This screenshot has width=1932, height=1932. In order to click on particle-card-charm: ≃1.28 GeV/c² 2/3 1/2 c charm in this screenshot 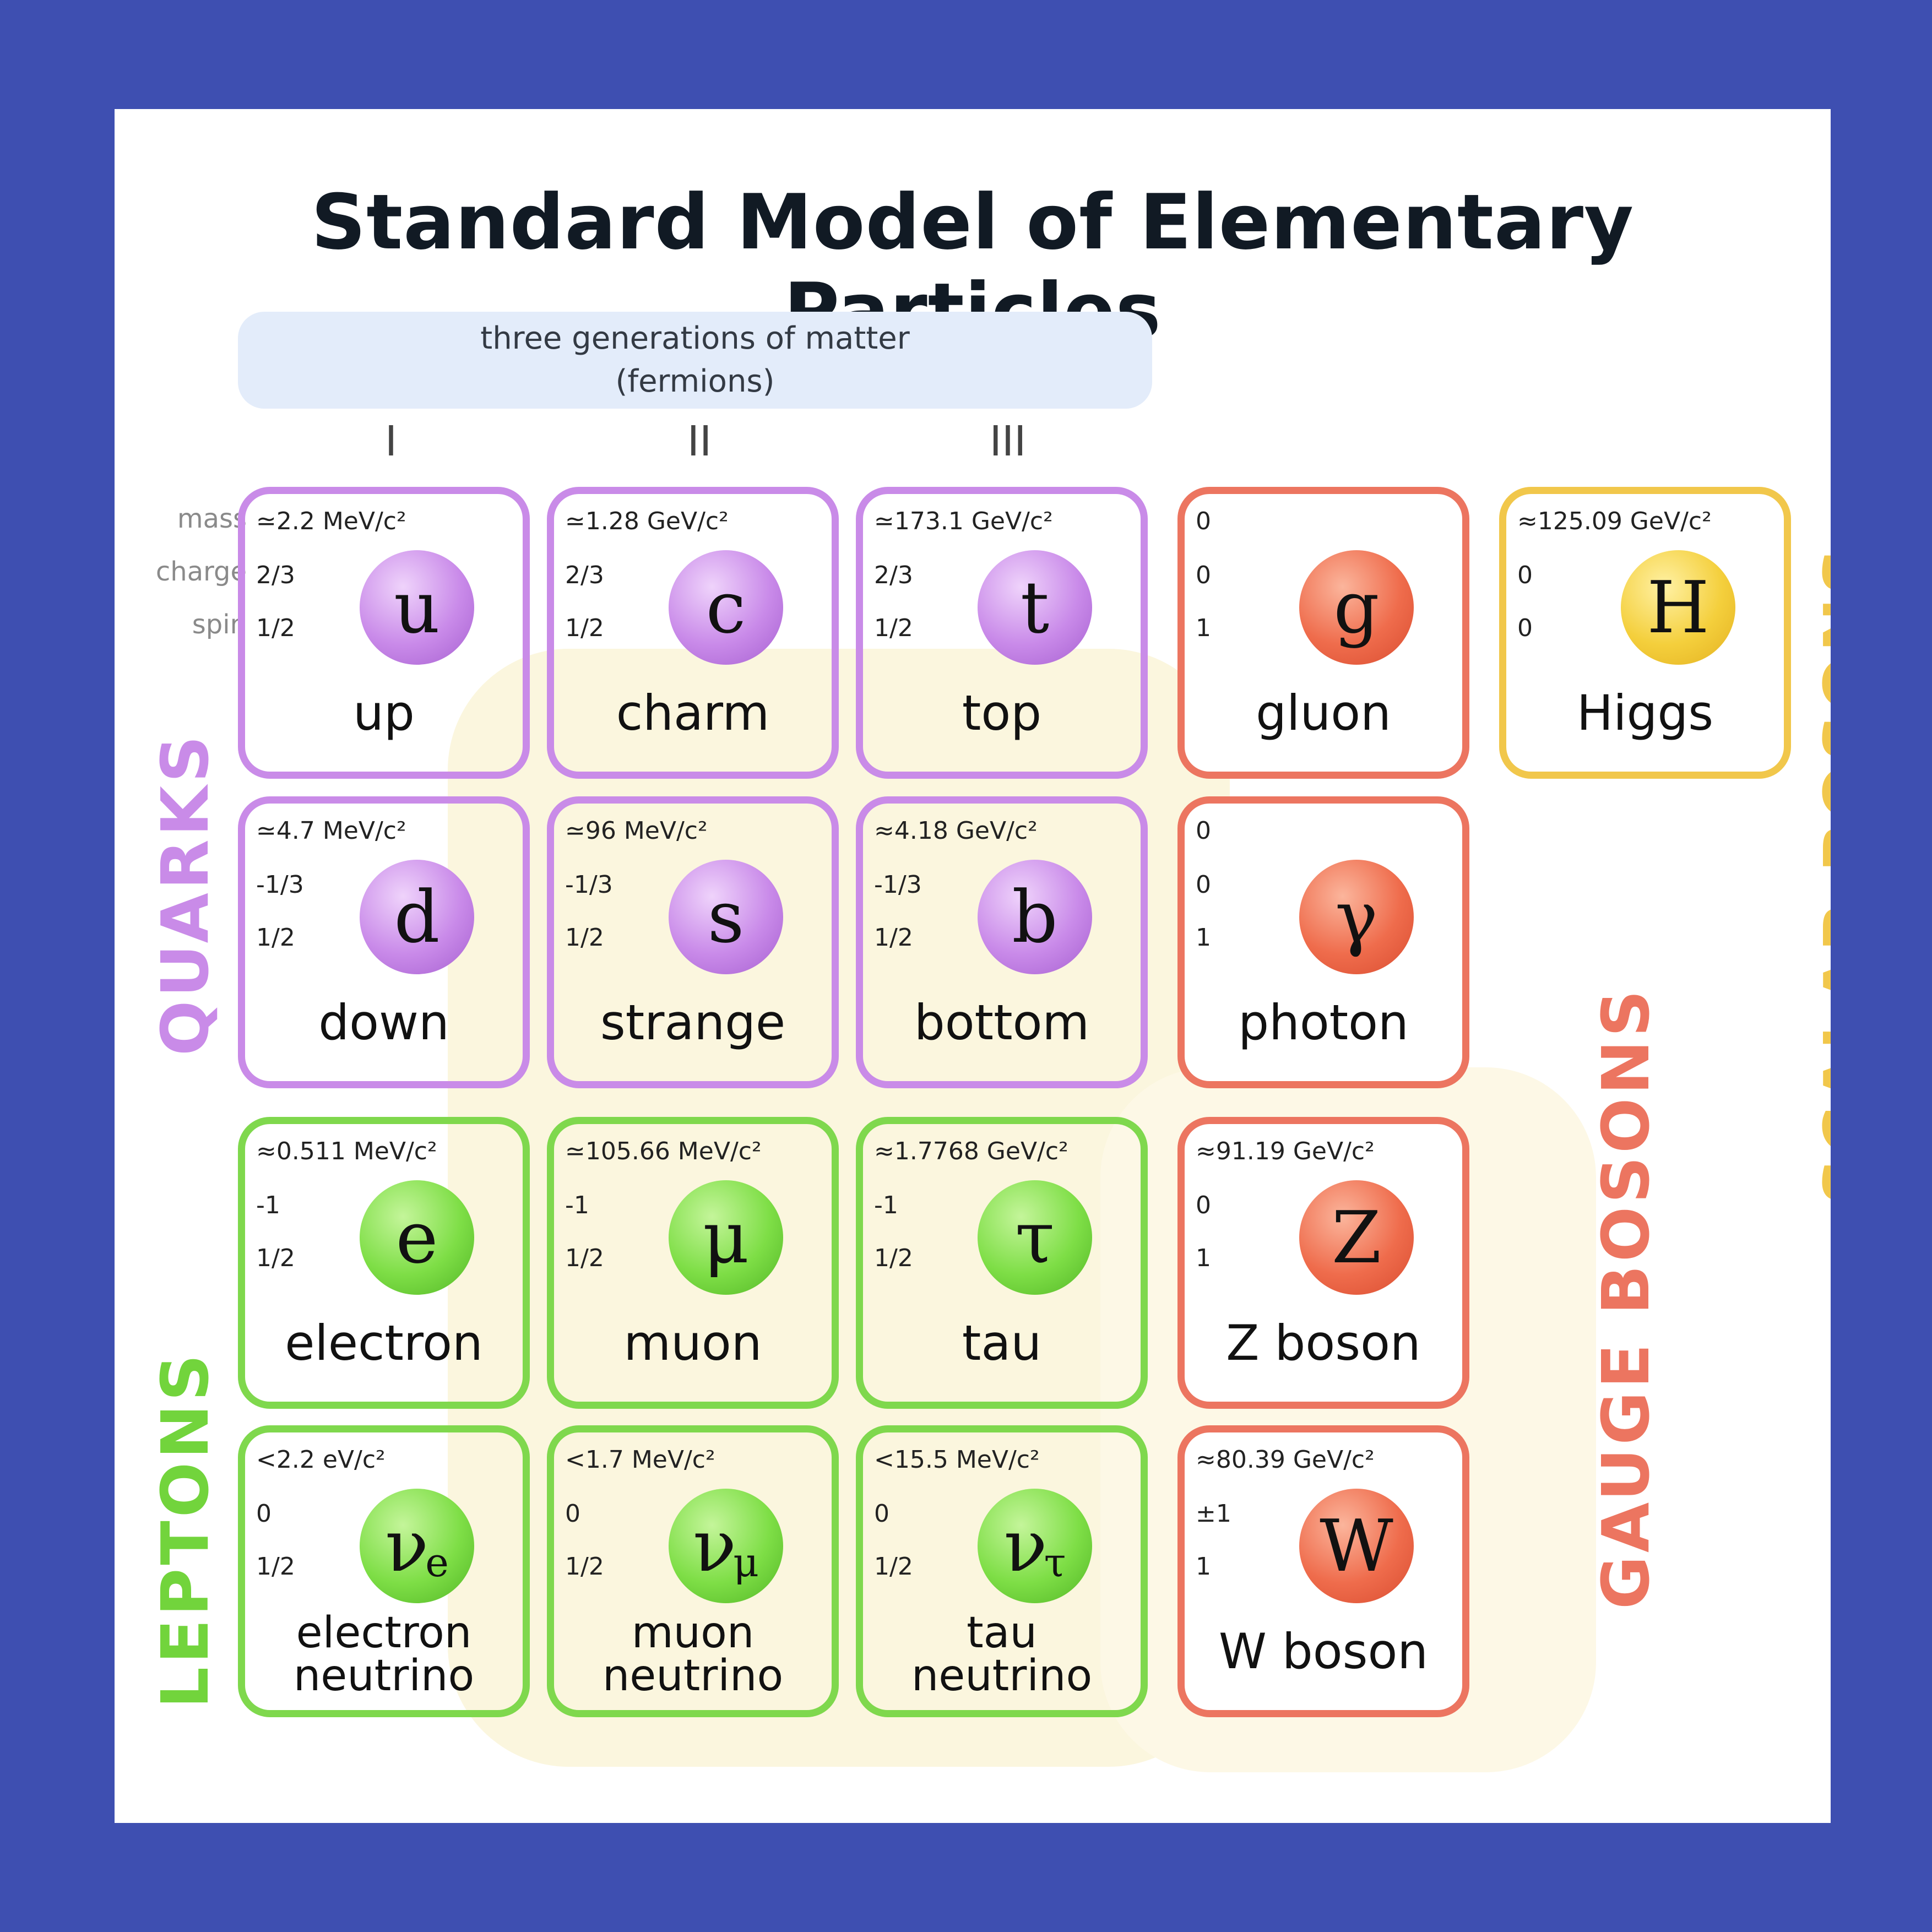, I will do `click(693, 633)`.